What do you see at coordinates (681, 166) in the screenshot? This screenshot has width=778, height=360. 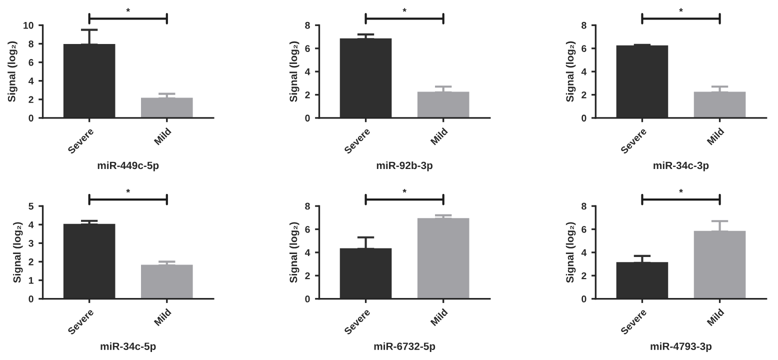 I see `x-axis-title: miR-34c-3p` at bounding box center [681, 166].